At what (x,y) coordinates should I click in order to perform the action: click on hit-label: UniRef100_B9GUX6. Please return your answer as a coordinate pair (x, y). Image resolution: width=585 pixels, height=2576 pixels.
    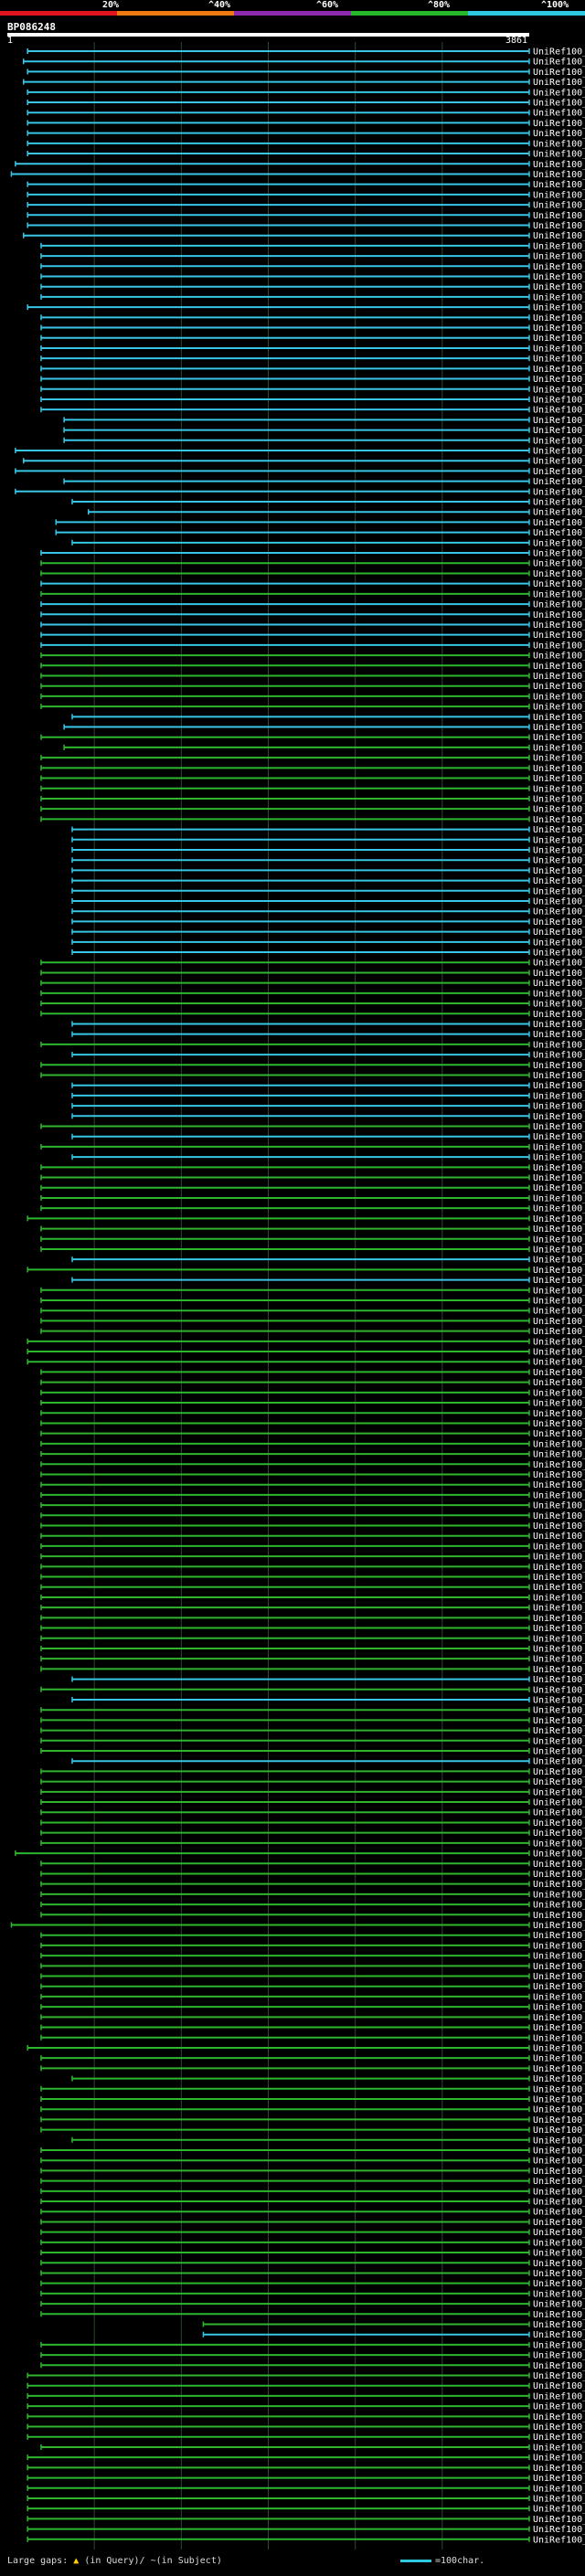
    Looking at the image, I should click on (559, 339).